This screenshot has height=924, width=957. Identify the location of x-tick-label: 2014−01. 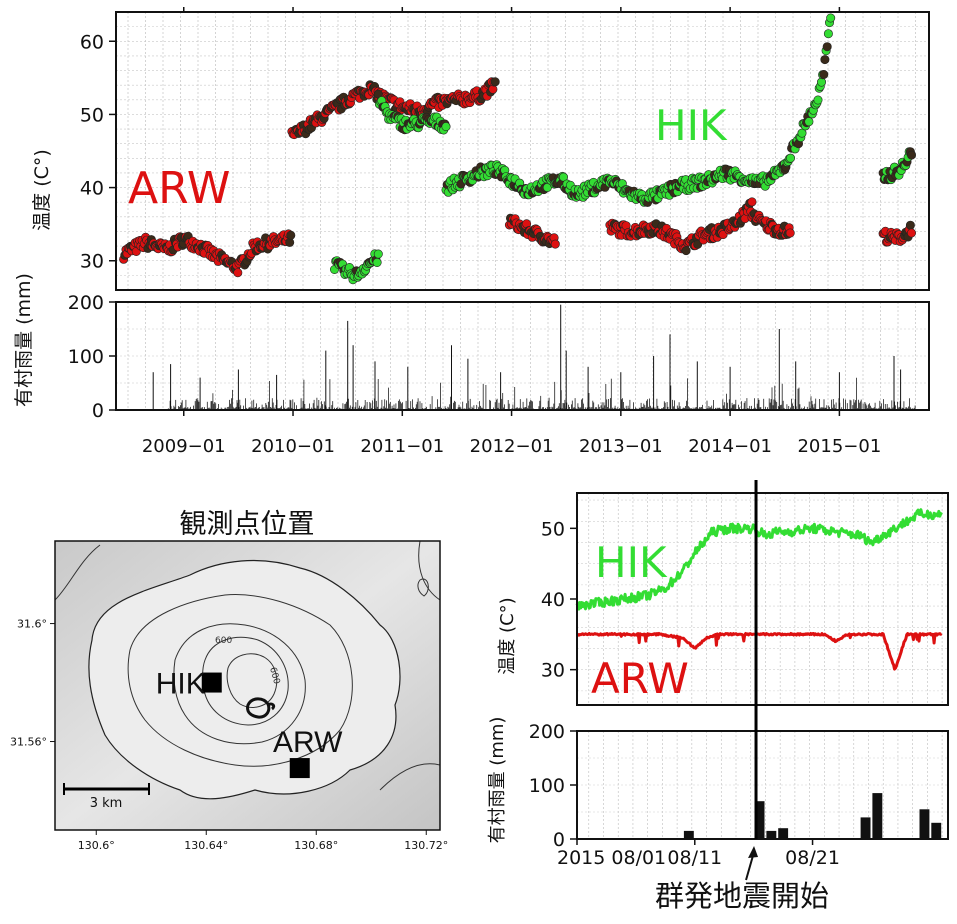
(730, 446).